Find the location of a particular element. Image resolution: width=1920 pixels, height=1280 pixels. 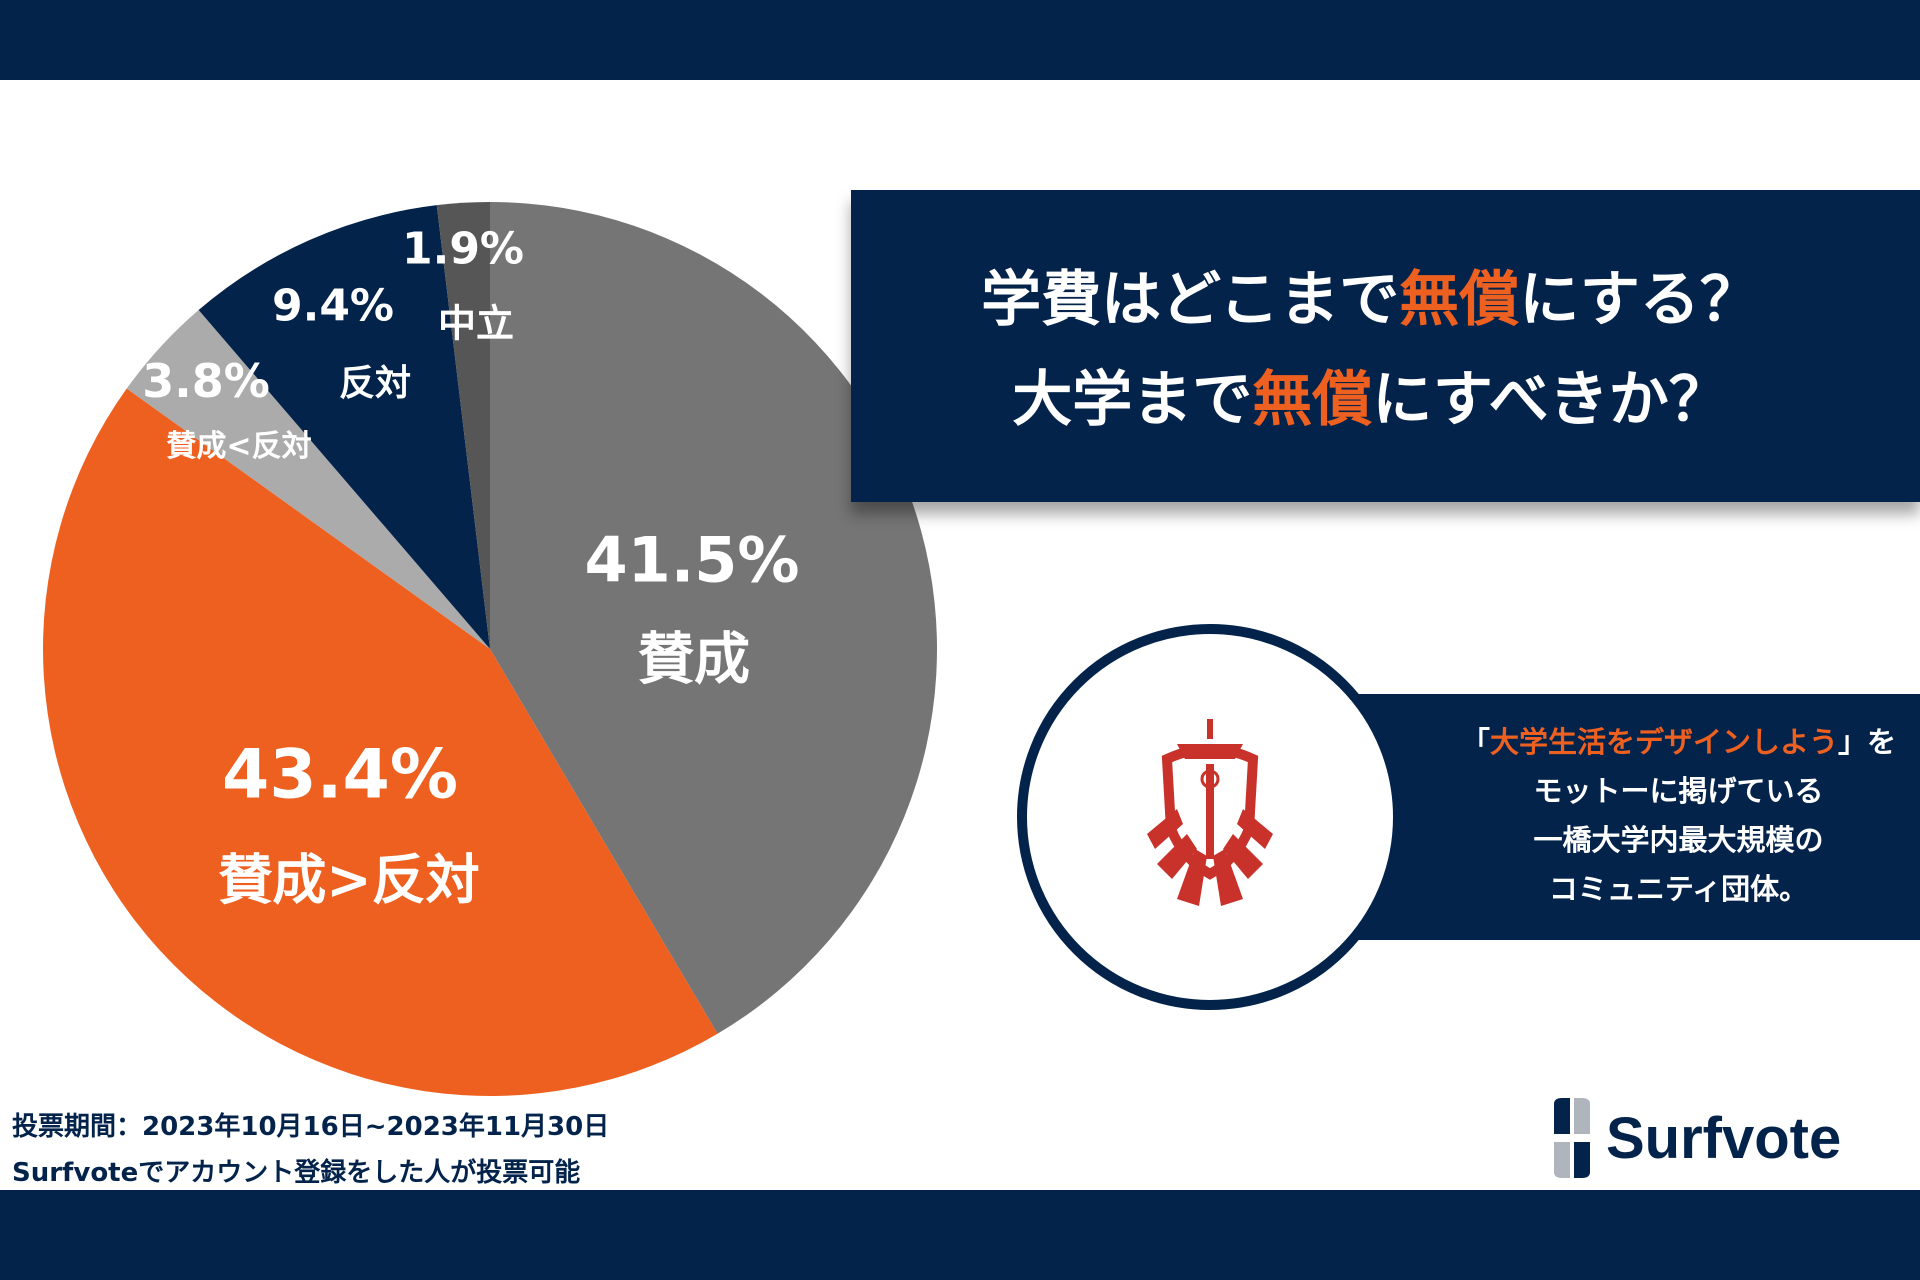

emblem-icon is located at coordinates (1210, 812).